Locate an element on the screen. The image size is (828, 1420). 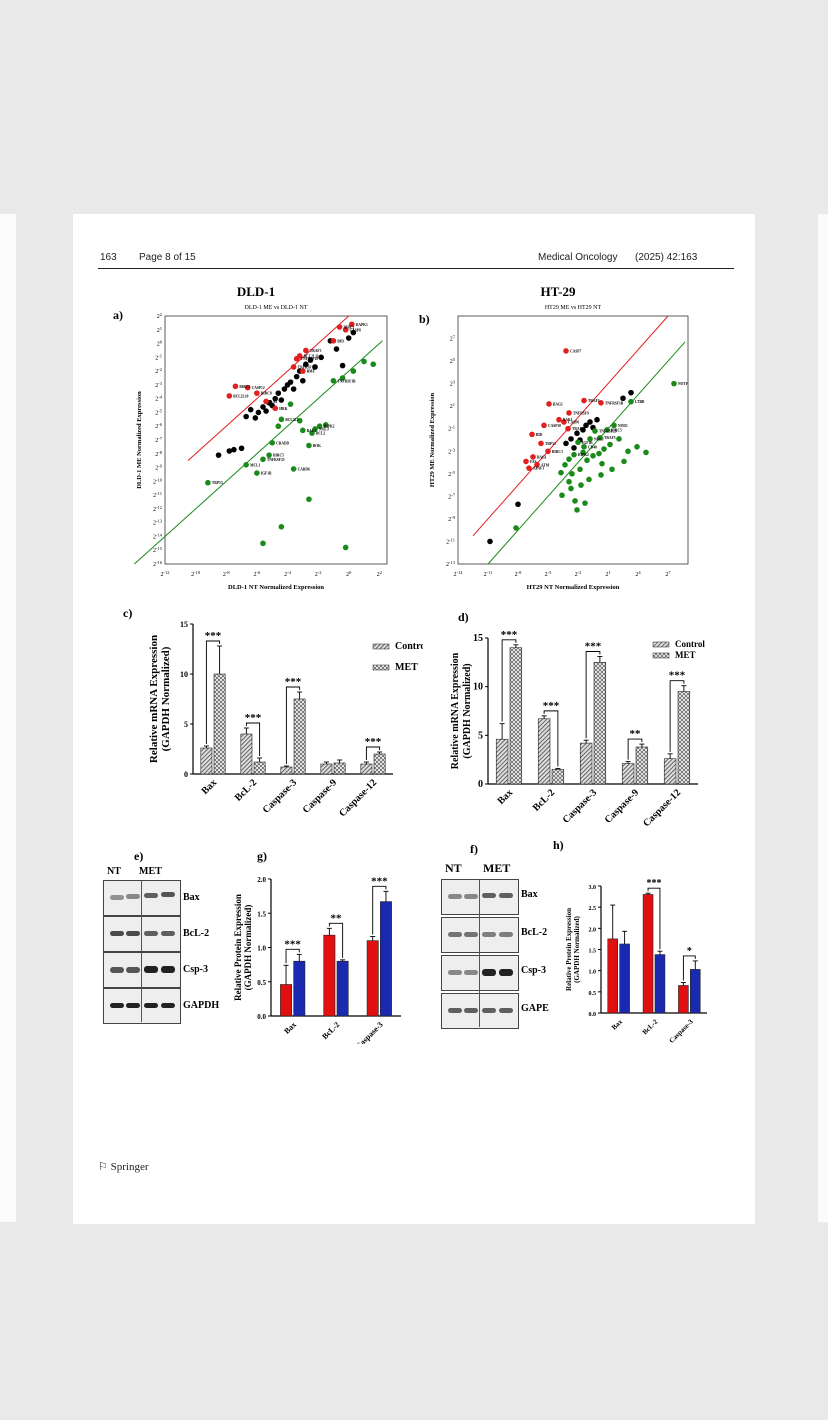
gene-label: APAF1 is located at coordinates (538, 469).